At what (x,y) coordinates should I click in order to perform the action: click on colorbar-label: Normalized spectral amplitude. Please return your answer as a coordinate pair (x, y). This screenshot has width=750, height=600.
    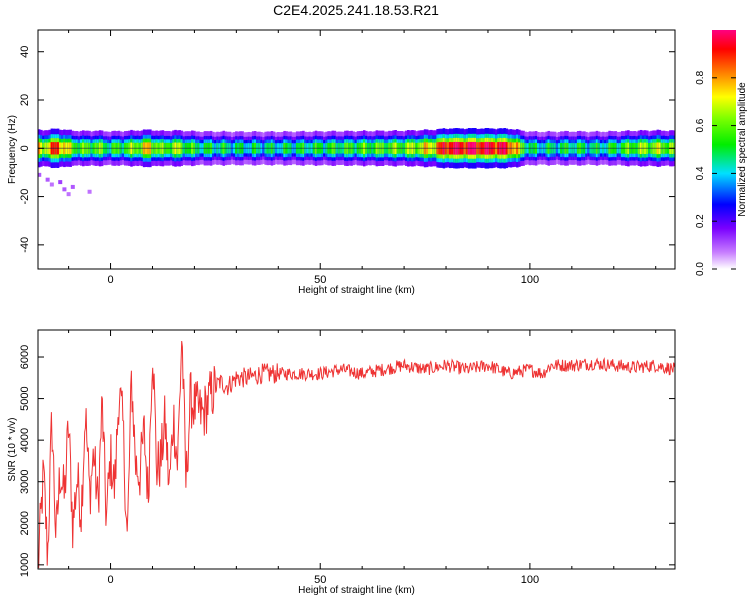
    Looking at the image, I should click on (742, 149).